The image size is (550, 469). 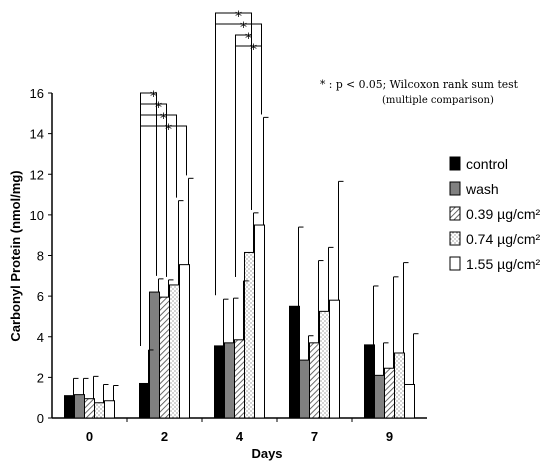 I want to click on x-tick-label: 7, so click(x=314, y=436).